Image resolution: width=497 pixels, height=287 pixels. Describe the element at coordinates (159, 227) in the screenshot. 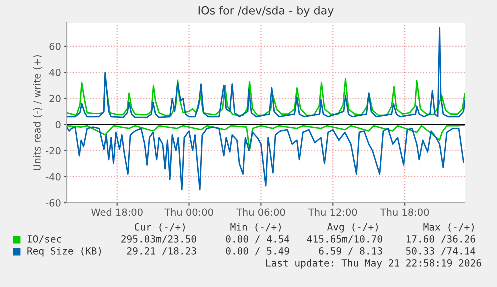

I see `text: Cur (-/+)` at that location.